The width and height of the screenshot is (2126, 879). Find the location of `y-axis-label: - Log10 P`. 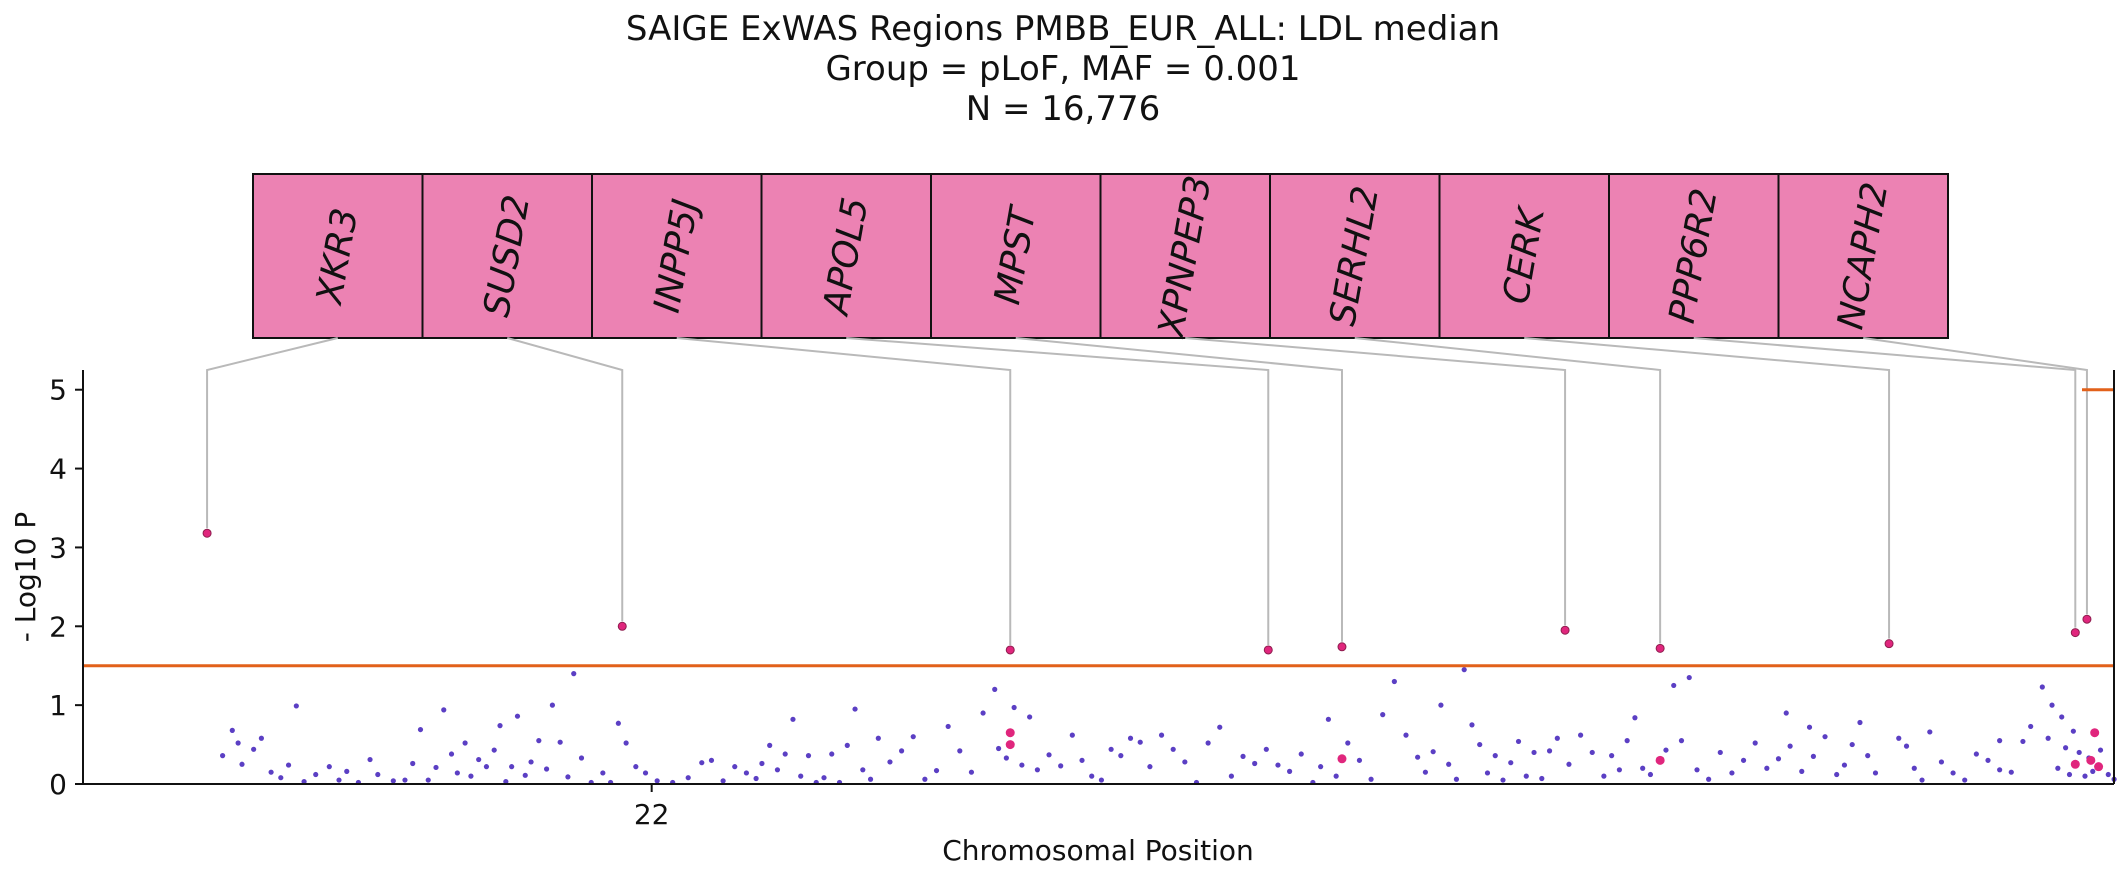

y-axis-label: - Log10 P is located at coordinates (25, 577).